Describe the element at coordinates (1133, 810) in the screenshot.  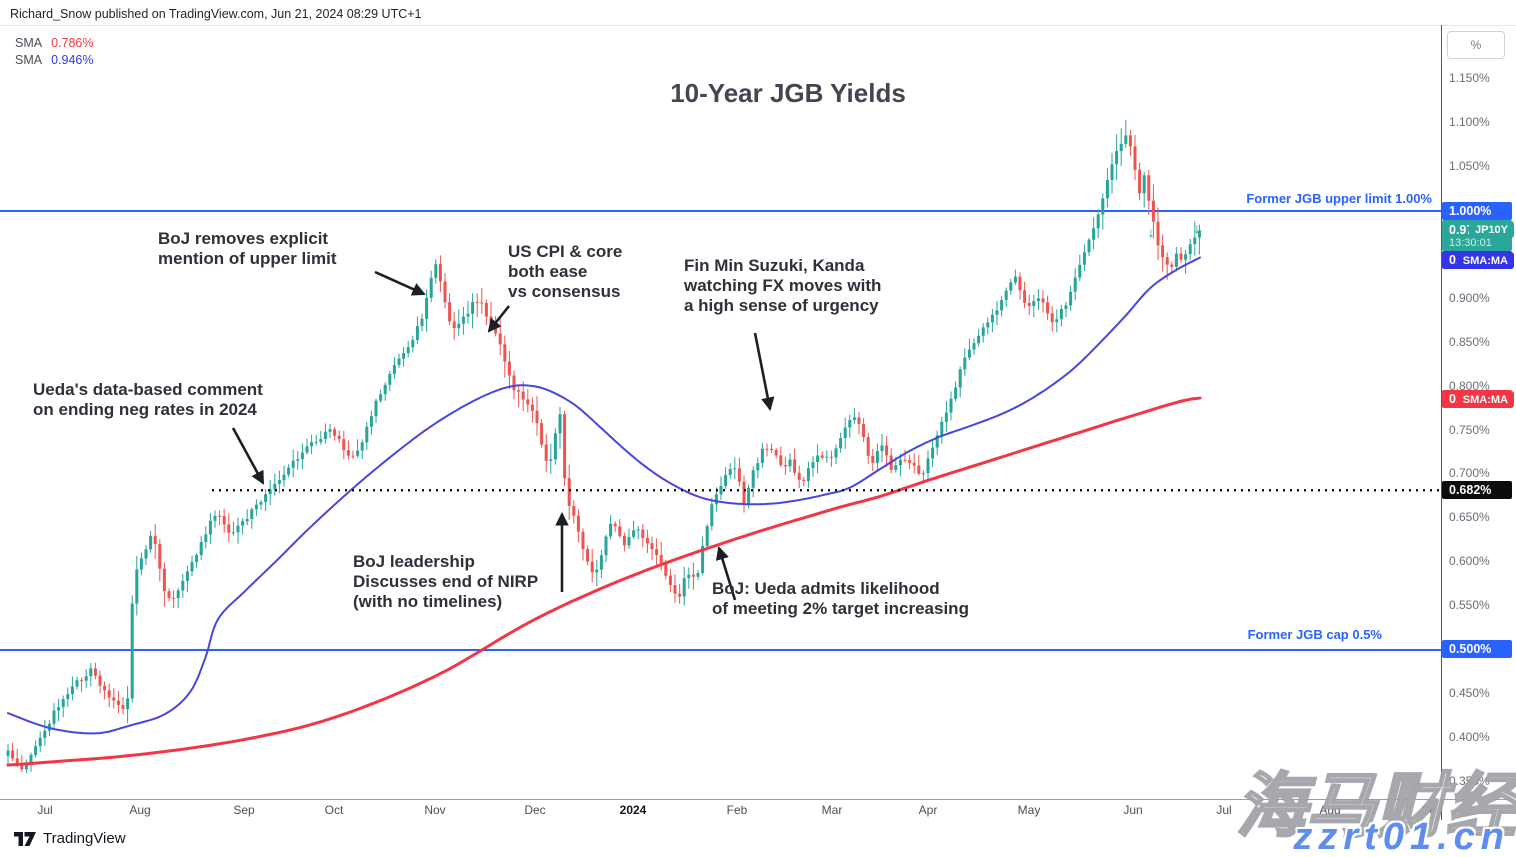
I see `time-axis-label: Jun` at that location.